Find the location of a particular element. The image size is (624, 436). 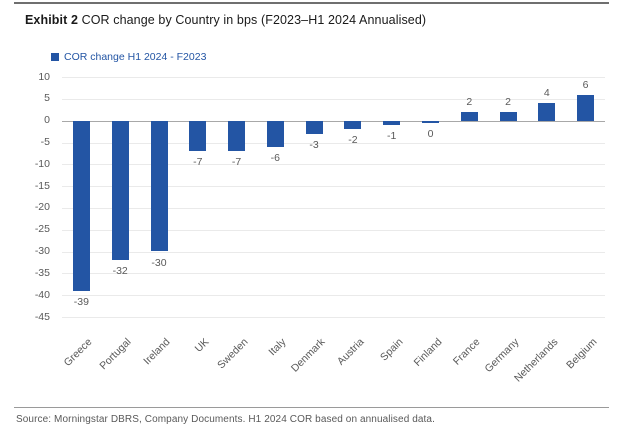

bar-value-label: -2 is located at coordinates (353, 140).